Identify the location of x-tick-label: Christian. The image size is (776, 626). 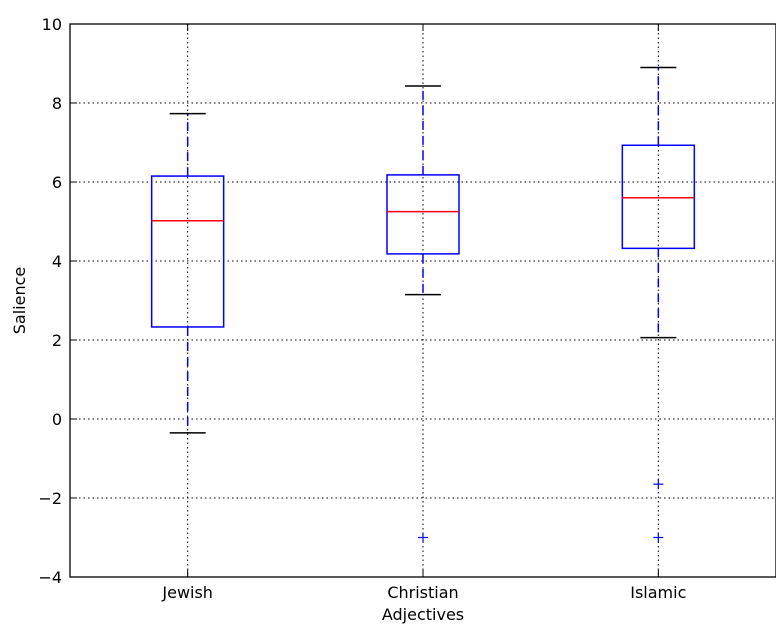
(422, 592).